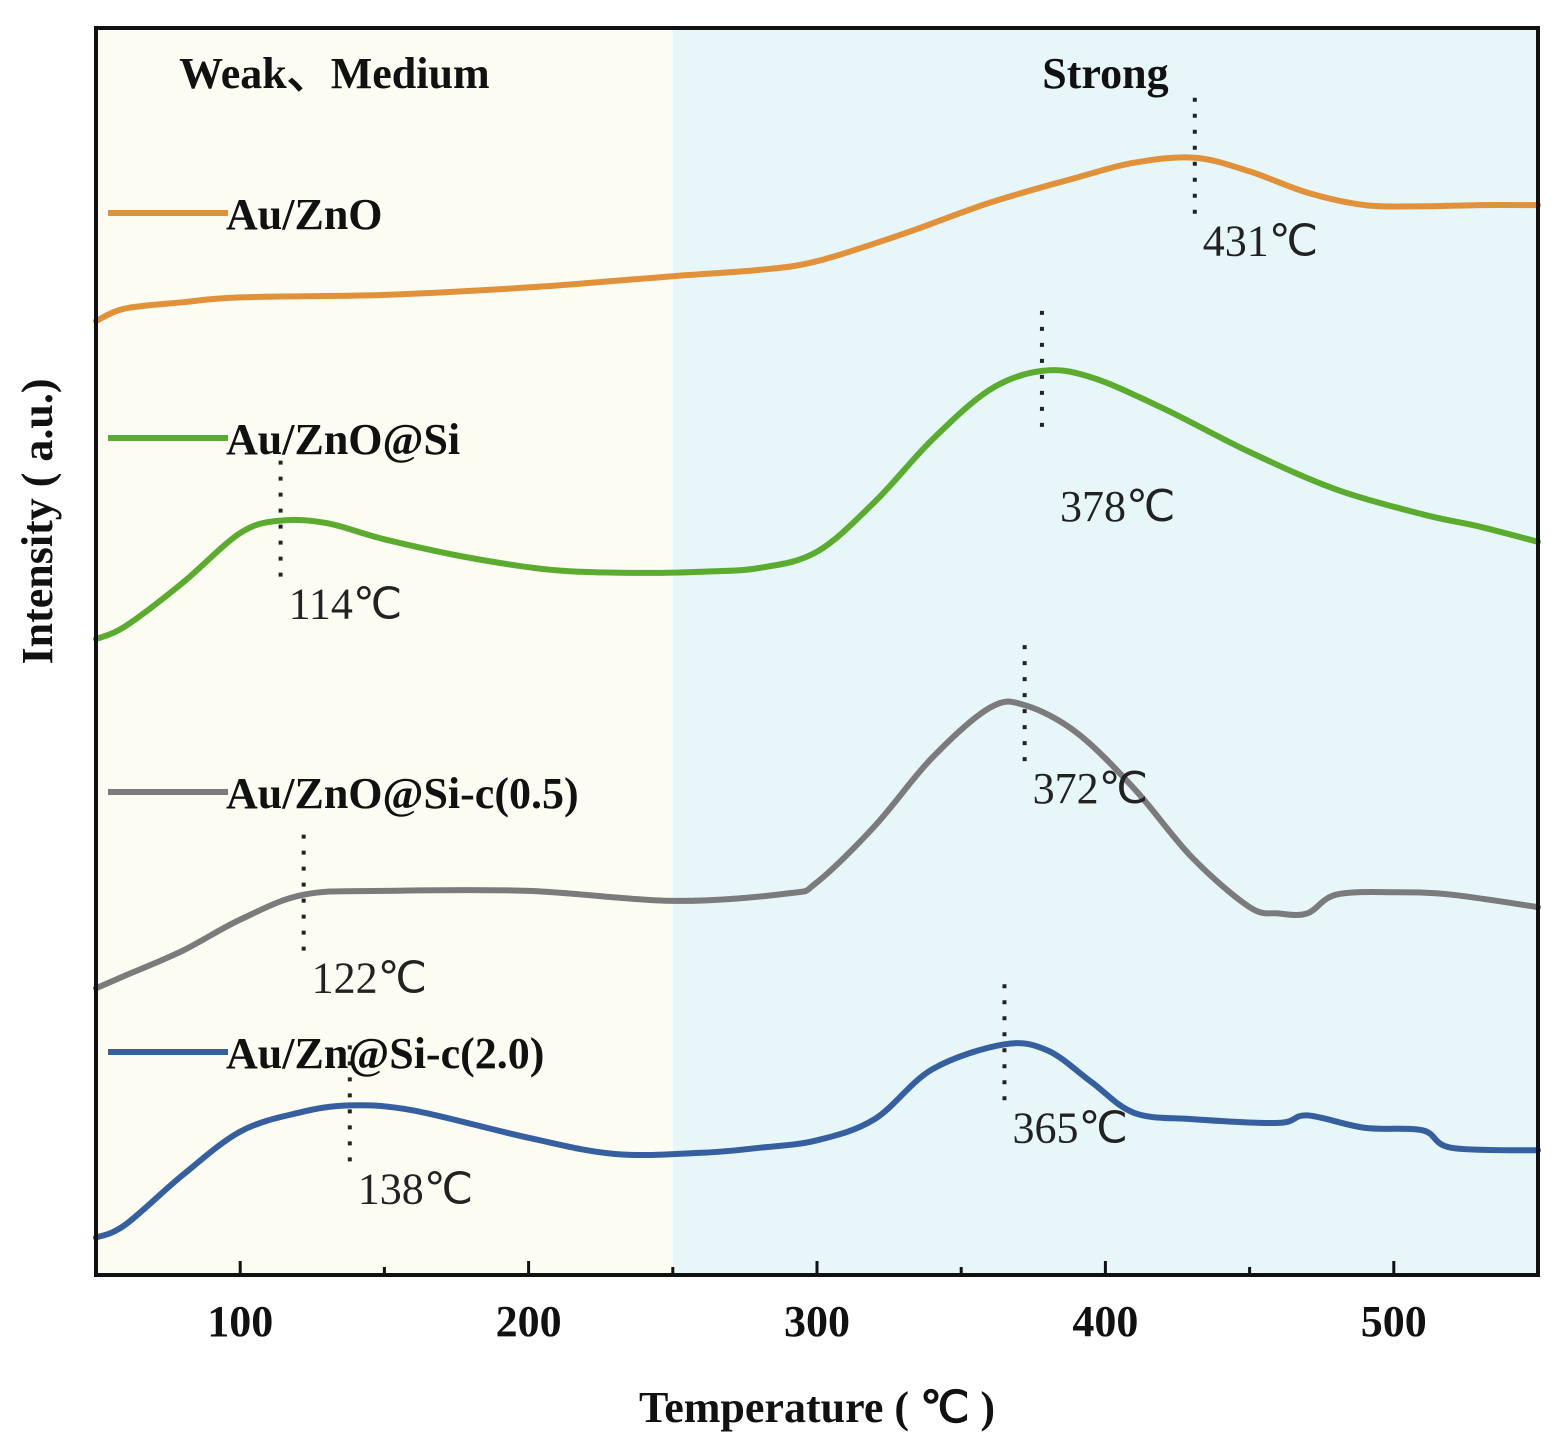  I want to click on x-tick-label: 200, so click(529, 1321).